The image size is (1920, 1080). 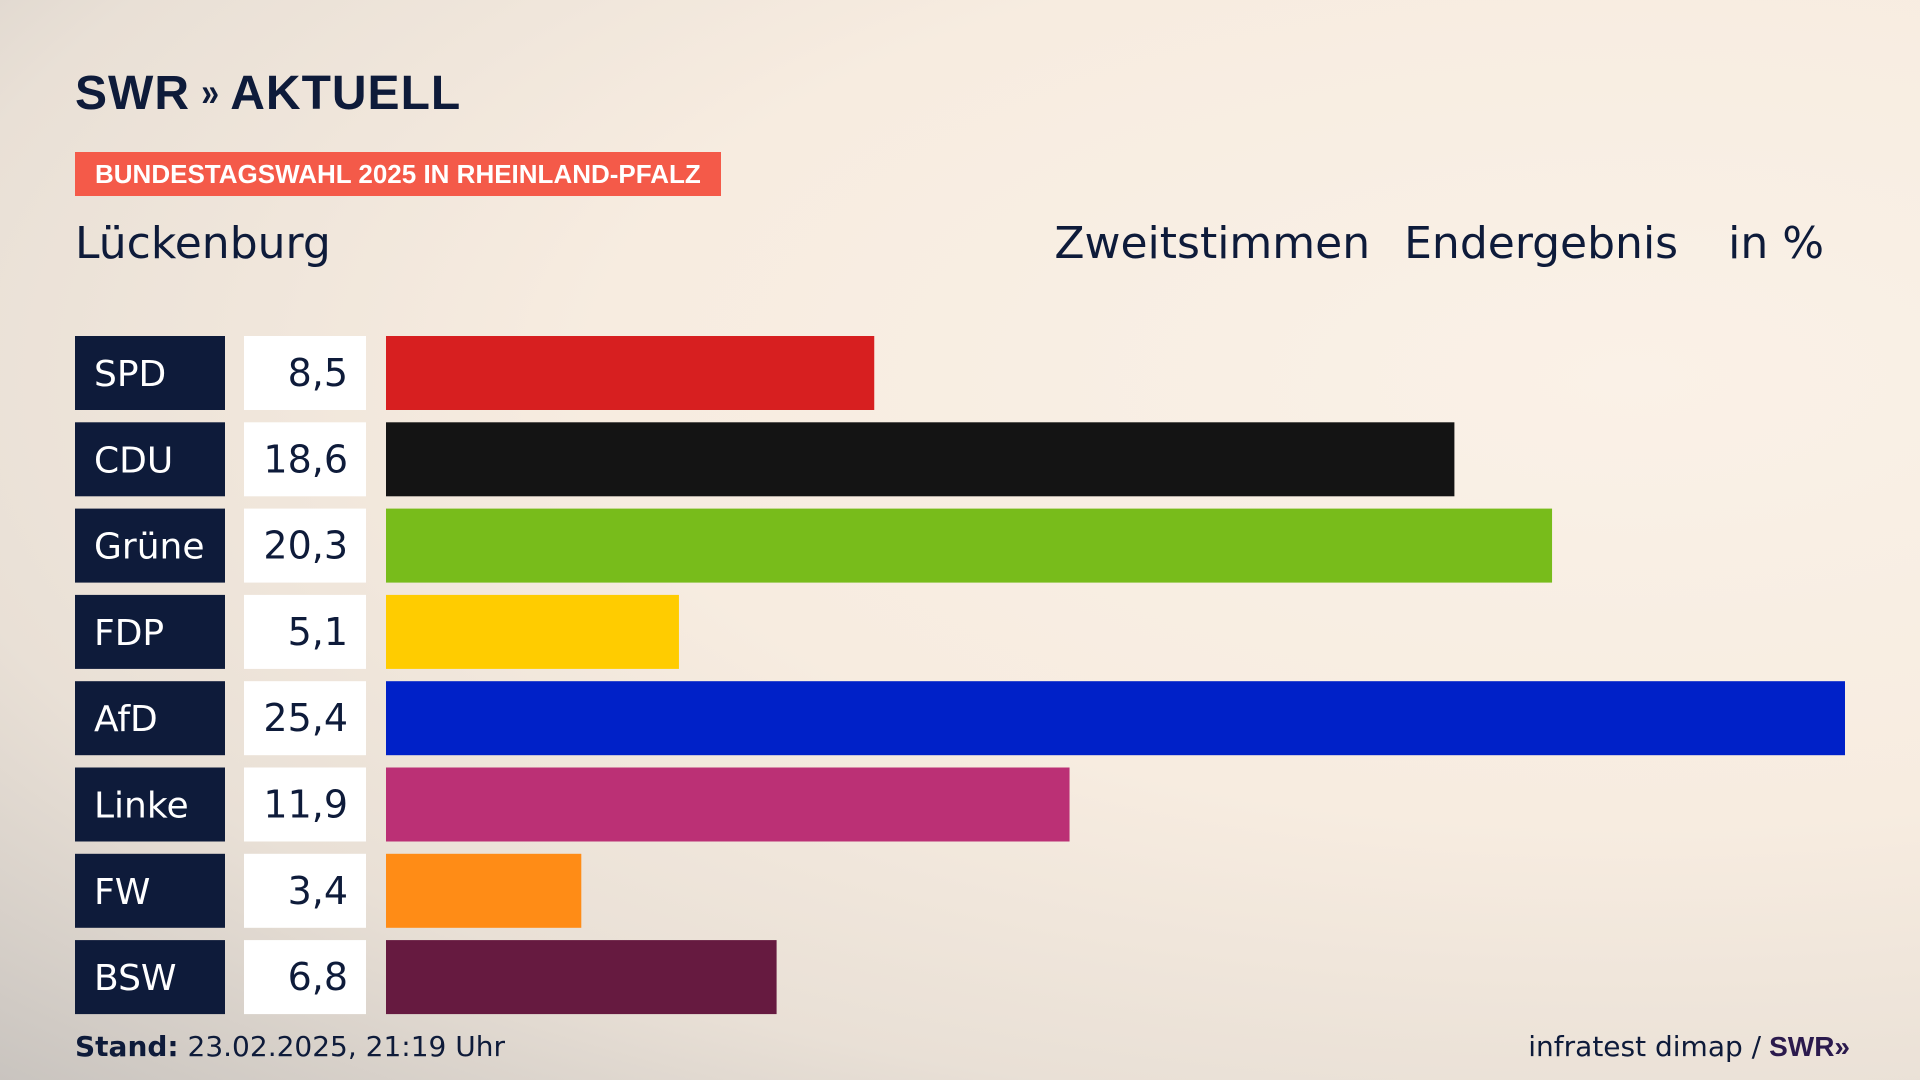 I want to click on bar-bsw, so click(x=581, y=977).